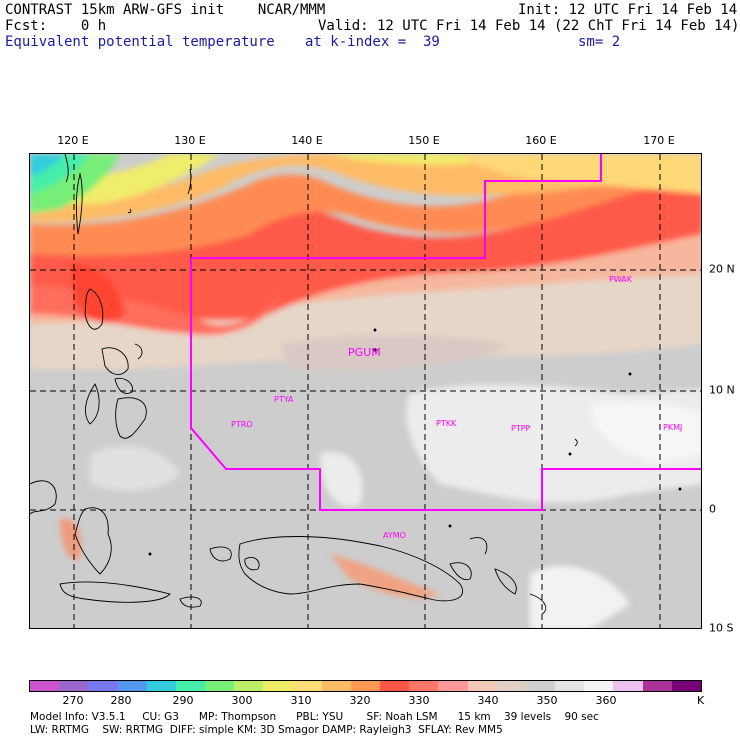 The width and height of the screenshot is (740, 740). I want to click on lat-label: 0, so click(712, 509).